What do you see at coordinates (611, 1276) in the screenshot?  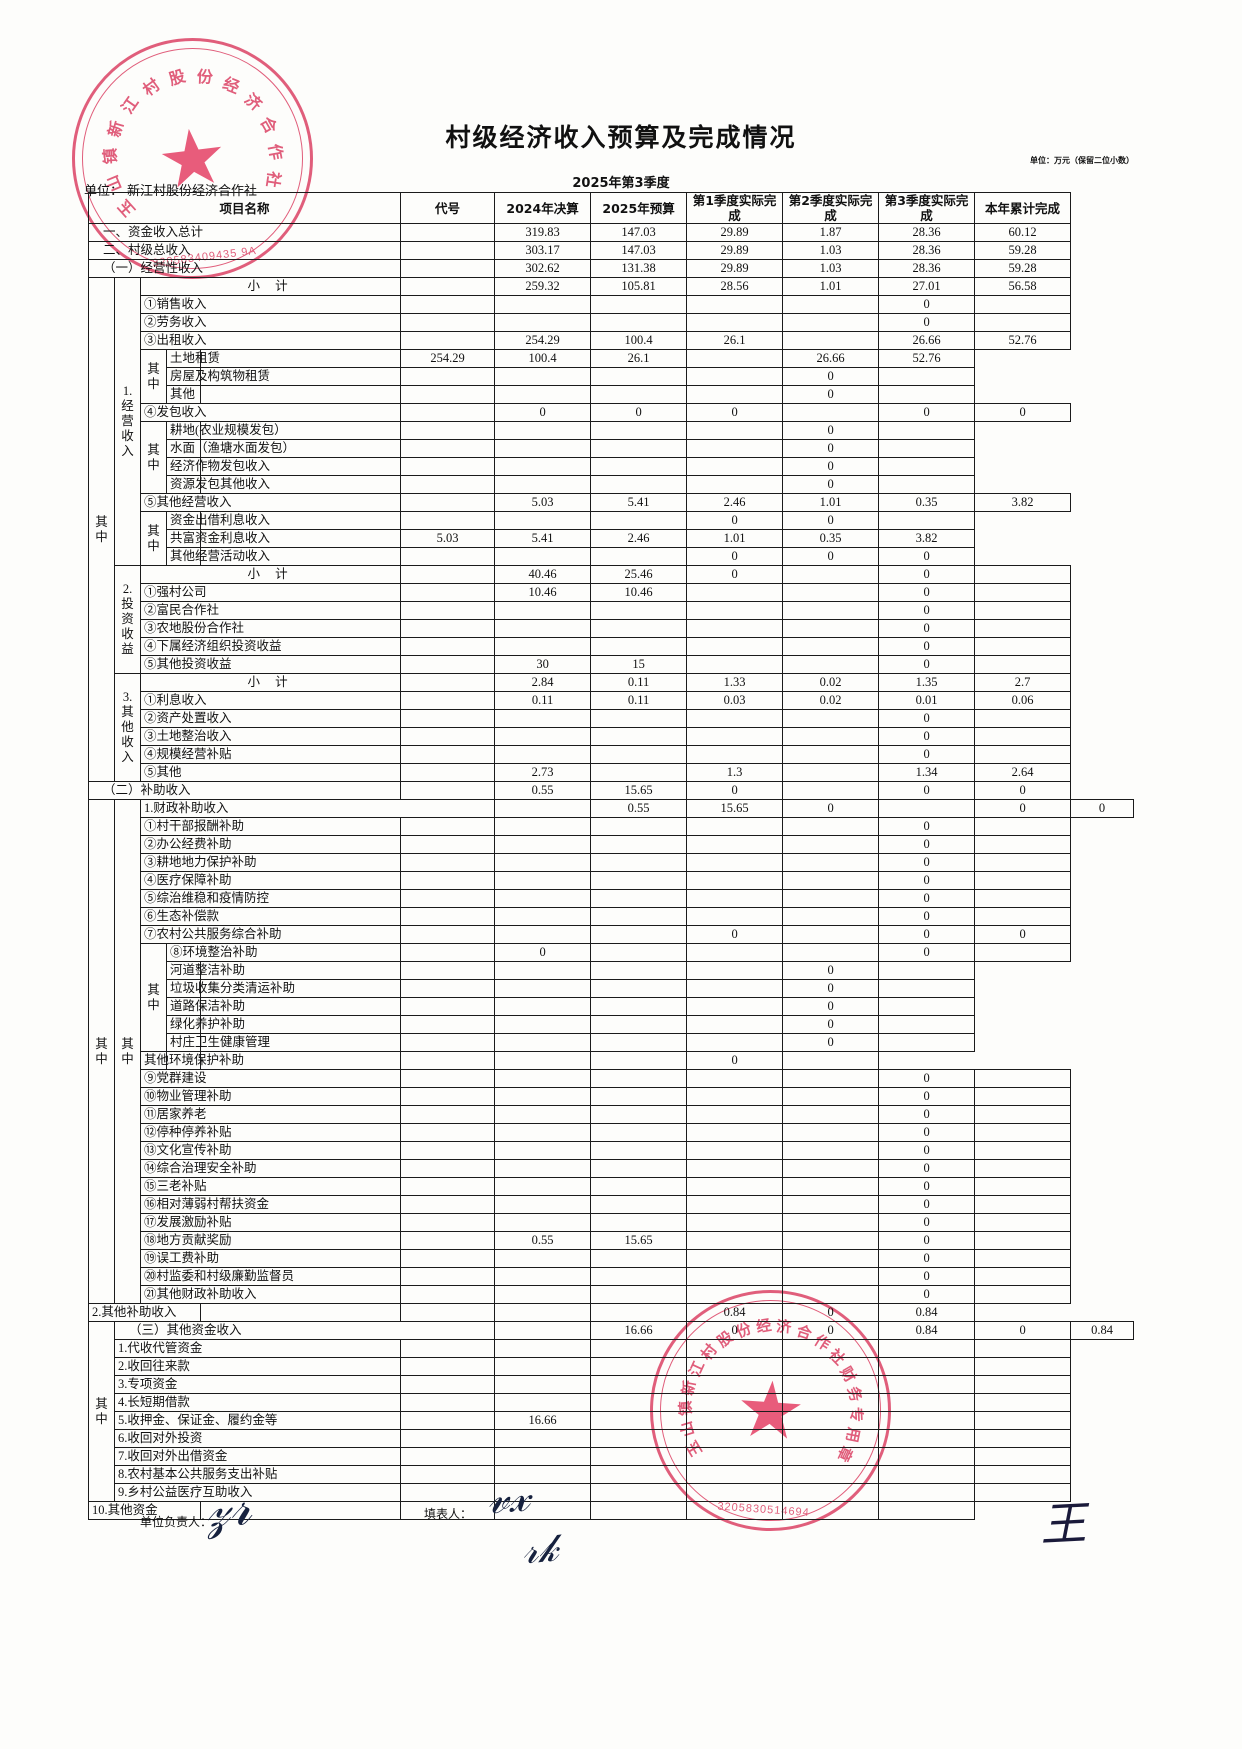 I see `table-row: ⑳村监委和村级廉勤监督员 0` at bounding box center [611, 1276].